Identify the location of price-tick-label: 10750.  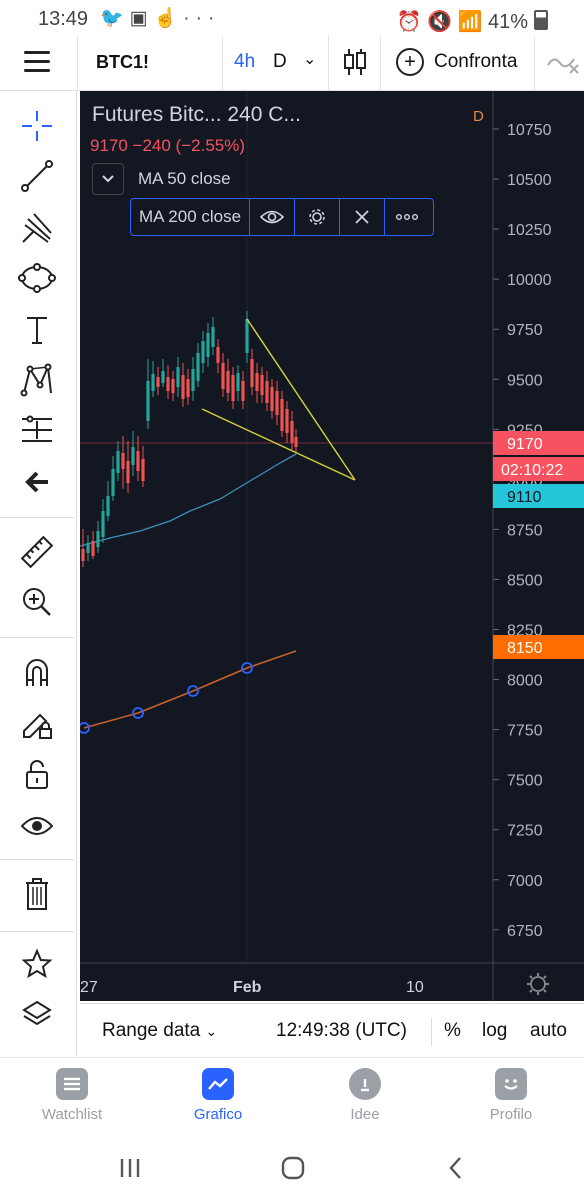
(529, 130).